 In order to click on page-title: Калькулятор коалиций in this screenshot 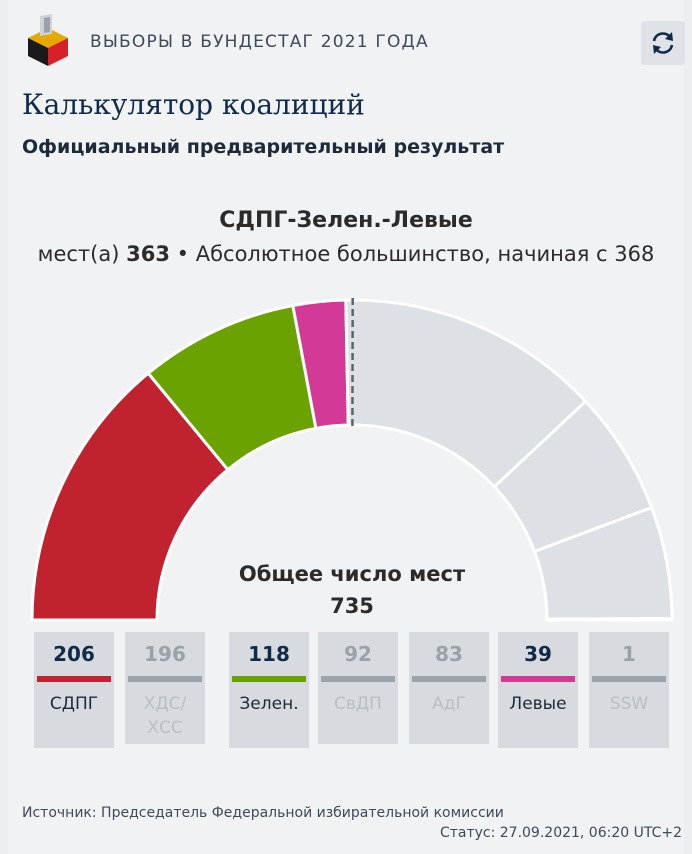, I will do `click(193, 104)`.